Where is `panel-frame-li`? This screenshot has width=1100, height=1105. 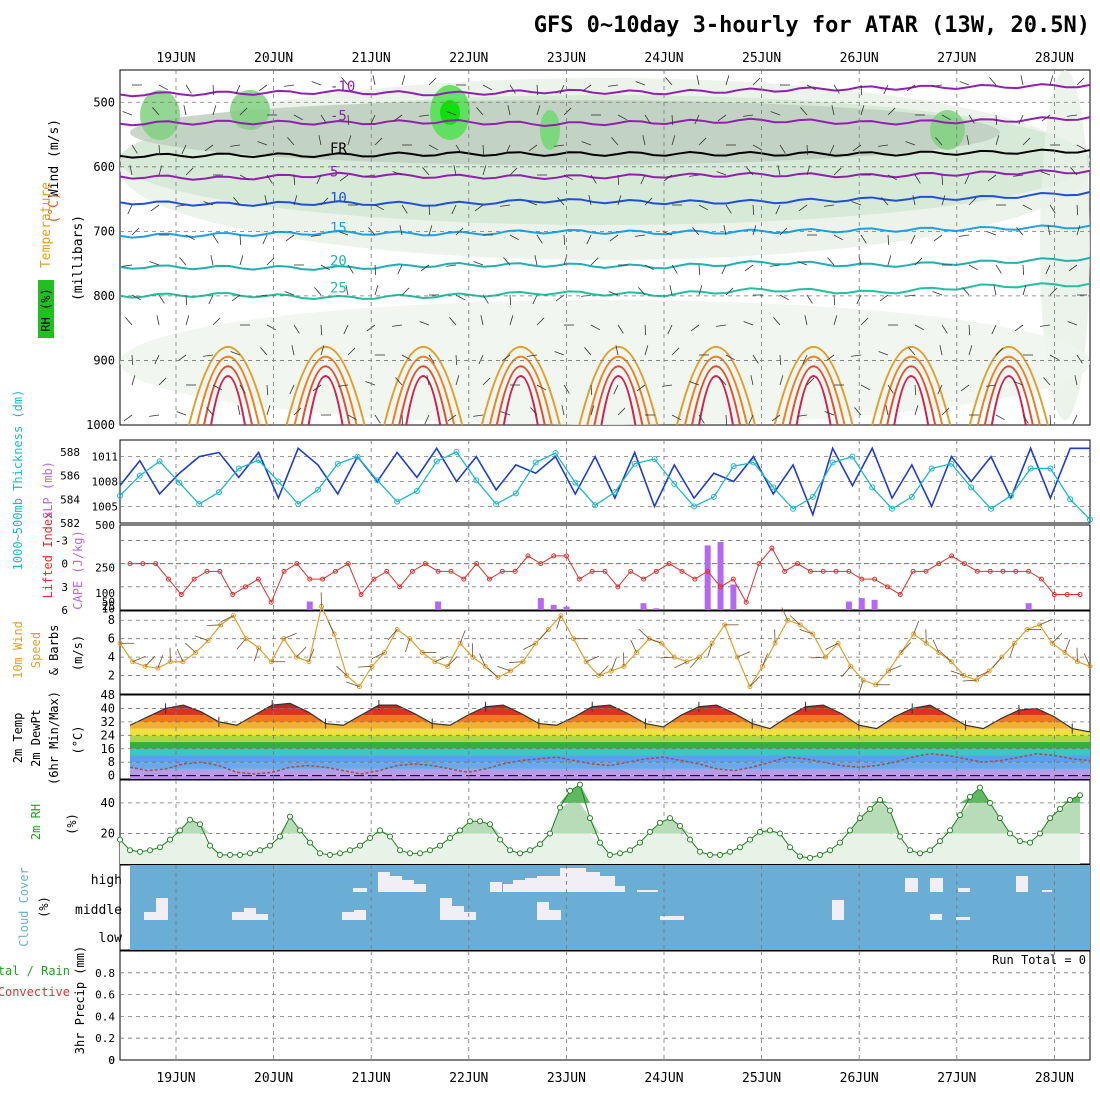
panel-frame-li is located at coordinates (605, 567).